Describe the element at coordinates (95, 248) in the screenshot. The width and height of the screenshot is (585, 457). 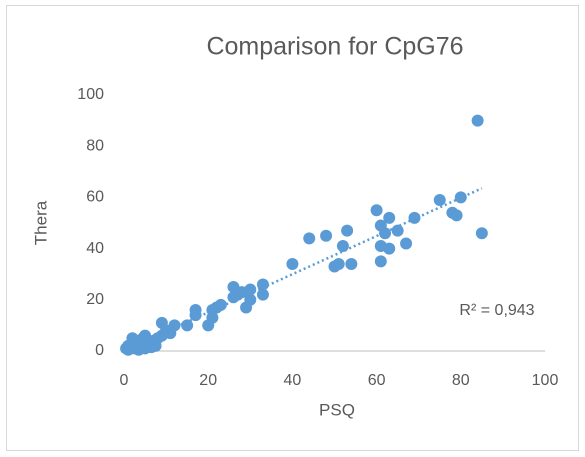
I see `y-tick-label: 40` at that location.